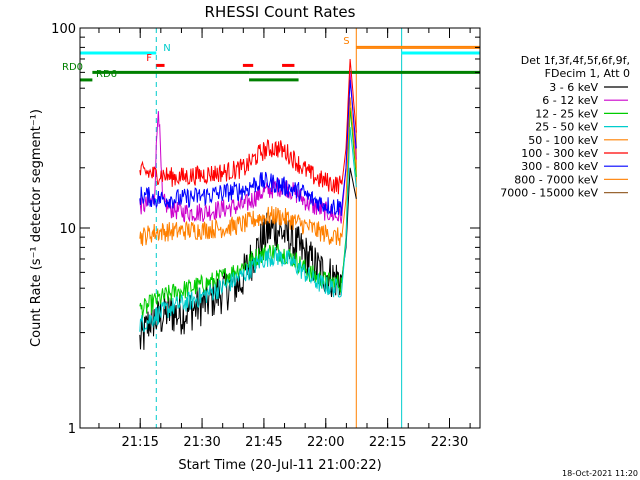 Image resolution: width=640 pixels, height=480 pixels. I want to click on legend-header-line-1: Det 1f,3f,4f,5f,6f,9f,, so click(575, 60).